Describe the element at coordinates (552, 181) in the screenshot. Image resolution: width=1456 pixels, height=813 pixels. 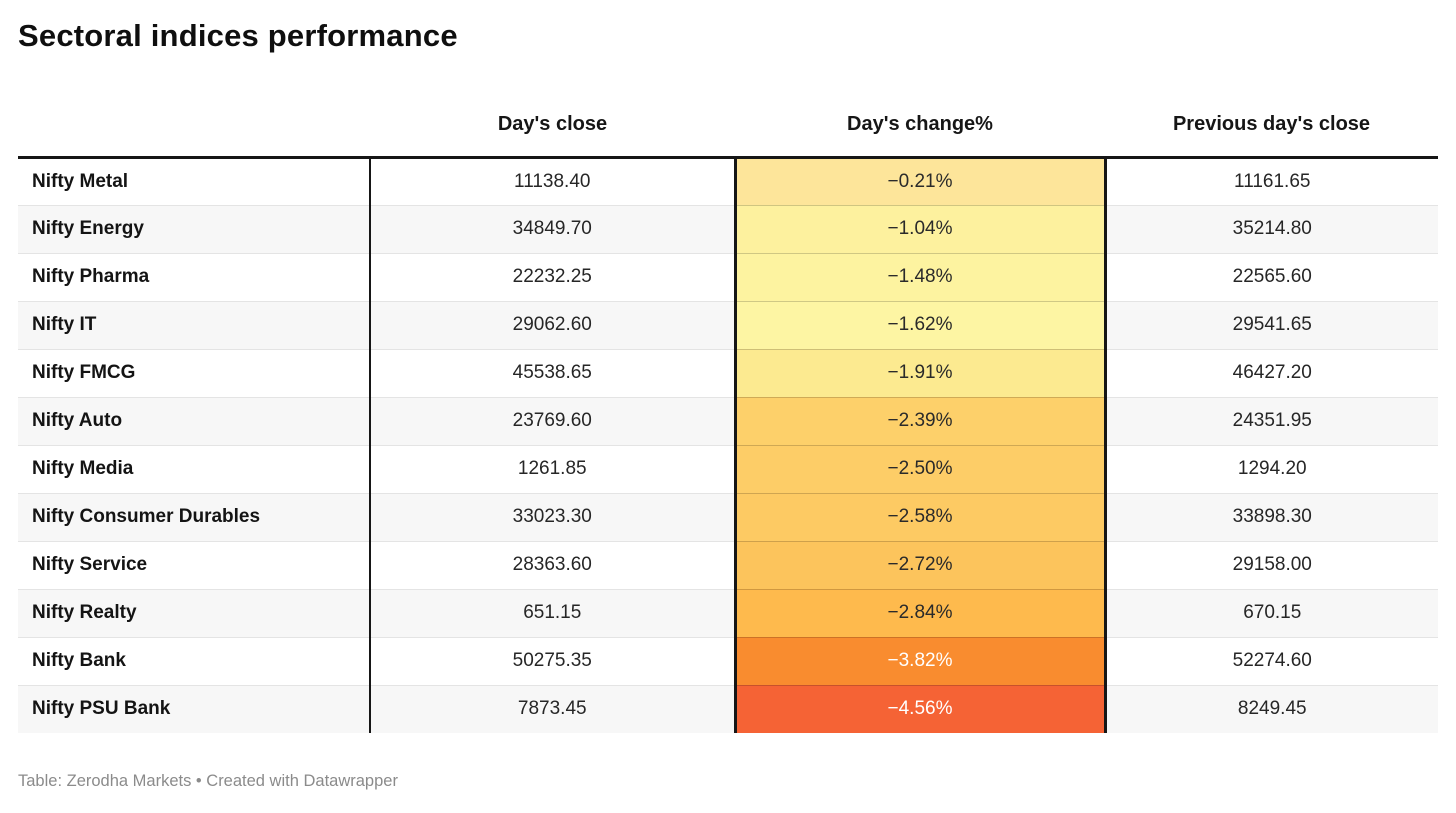
I see `days-close-cell: 11138.40` at that location.